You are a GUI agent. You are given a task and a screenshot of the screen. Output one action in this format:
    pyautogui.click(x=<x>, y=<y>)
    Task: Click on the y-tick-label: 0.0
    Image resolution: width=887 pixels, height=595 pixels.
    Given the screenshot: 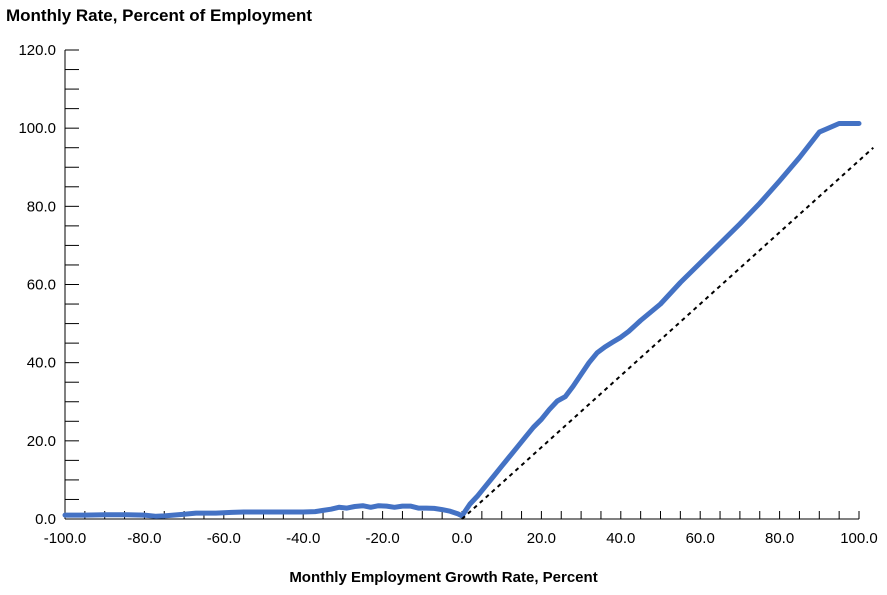 What is the action you would take?
    pyautogui.click(x=45, y=519)
    